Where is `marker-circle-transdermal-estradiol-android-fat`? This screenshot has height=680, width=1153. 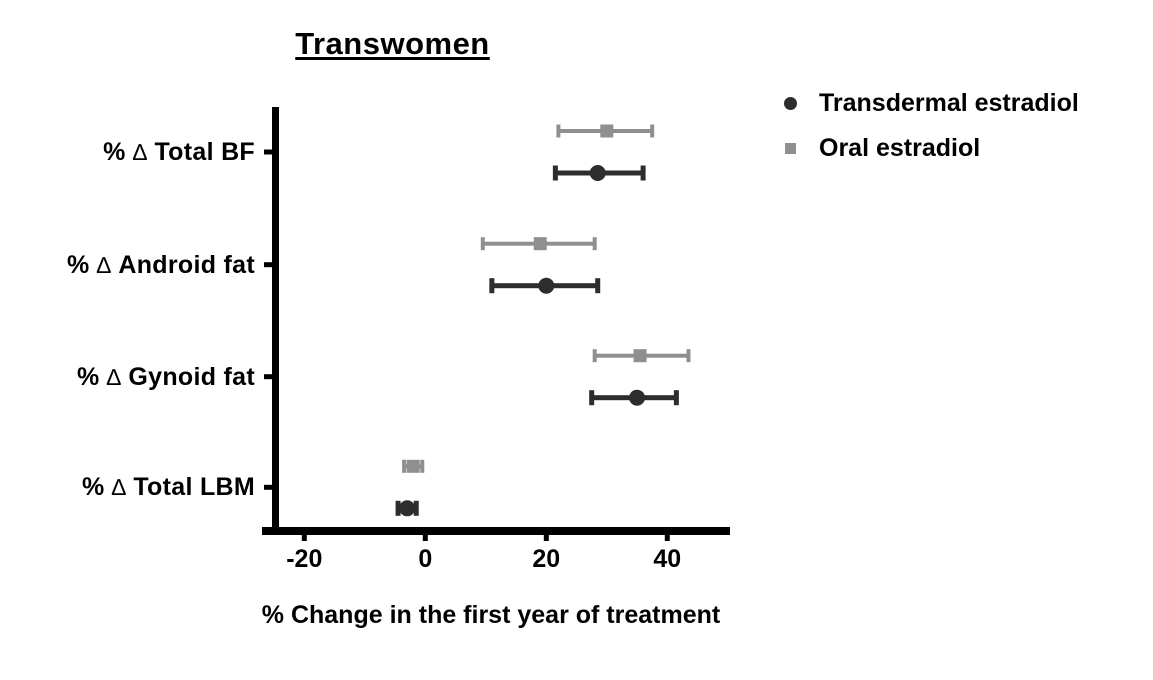 marker-circle-transdermal-estradiol-android-fat is located at coordinates (546, 285).